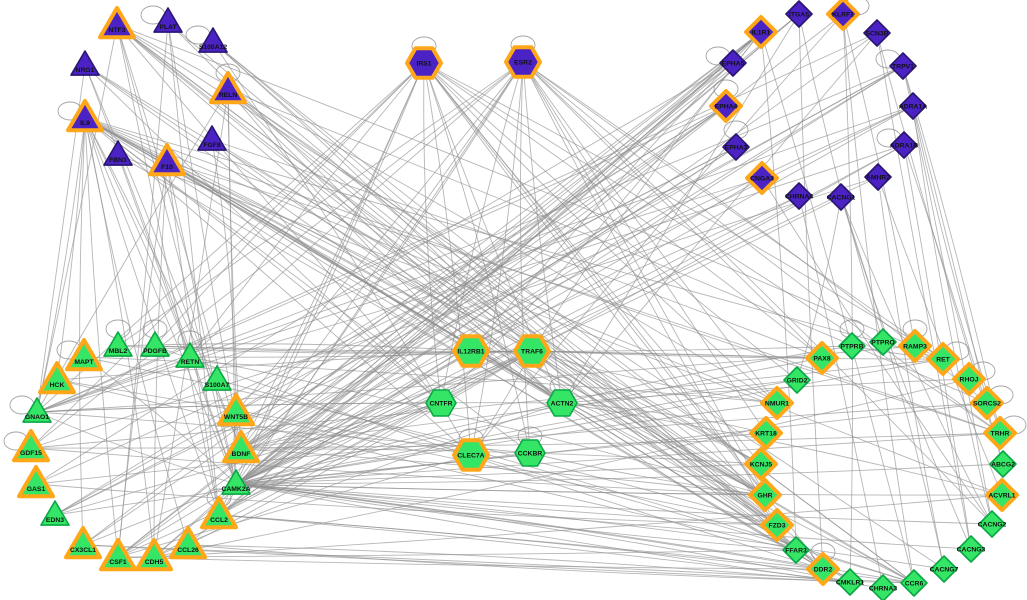  Describe the element at coordinates (799, 14) in the screenshot. I see `node-ITGA5: ITGA5` at that location.